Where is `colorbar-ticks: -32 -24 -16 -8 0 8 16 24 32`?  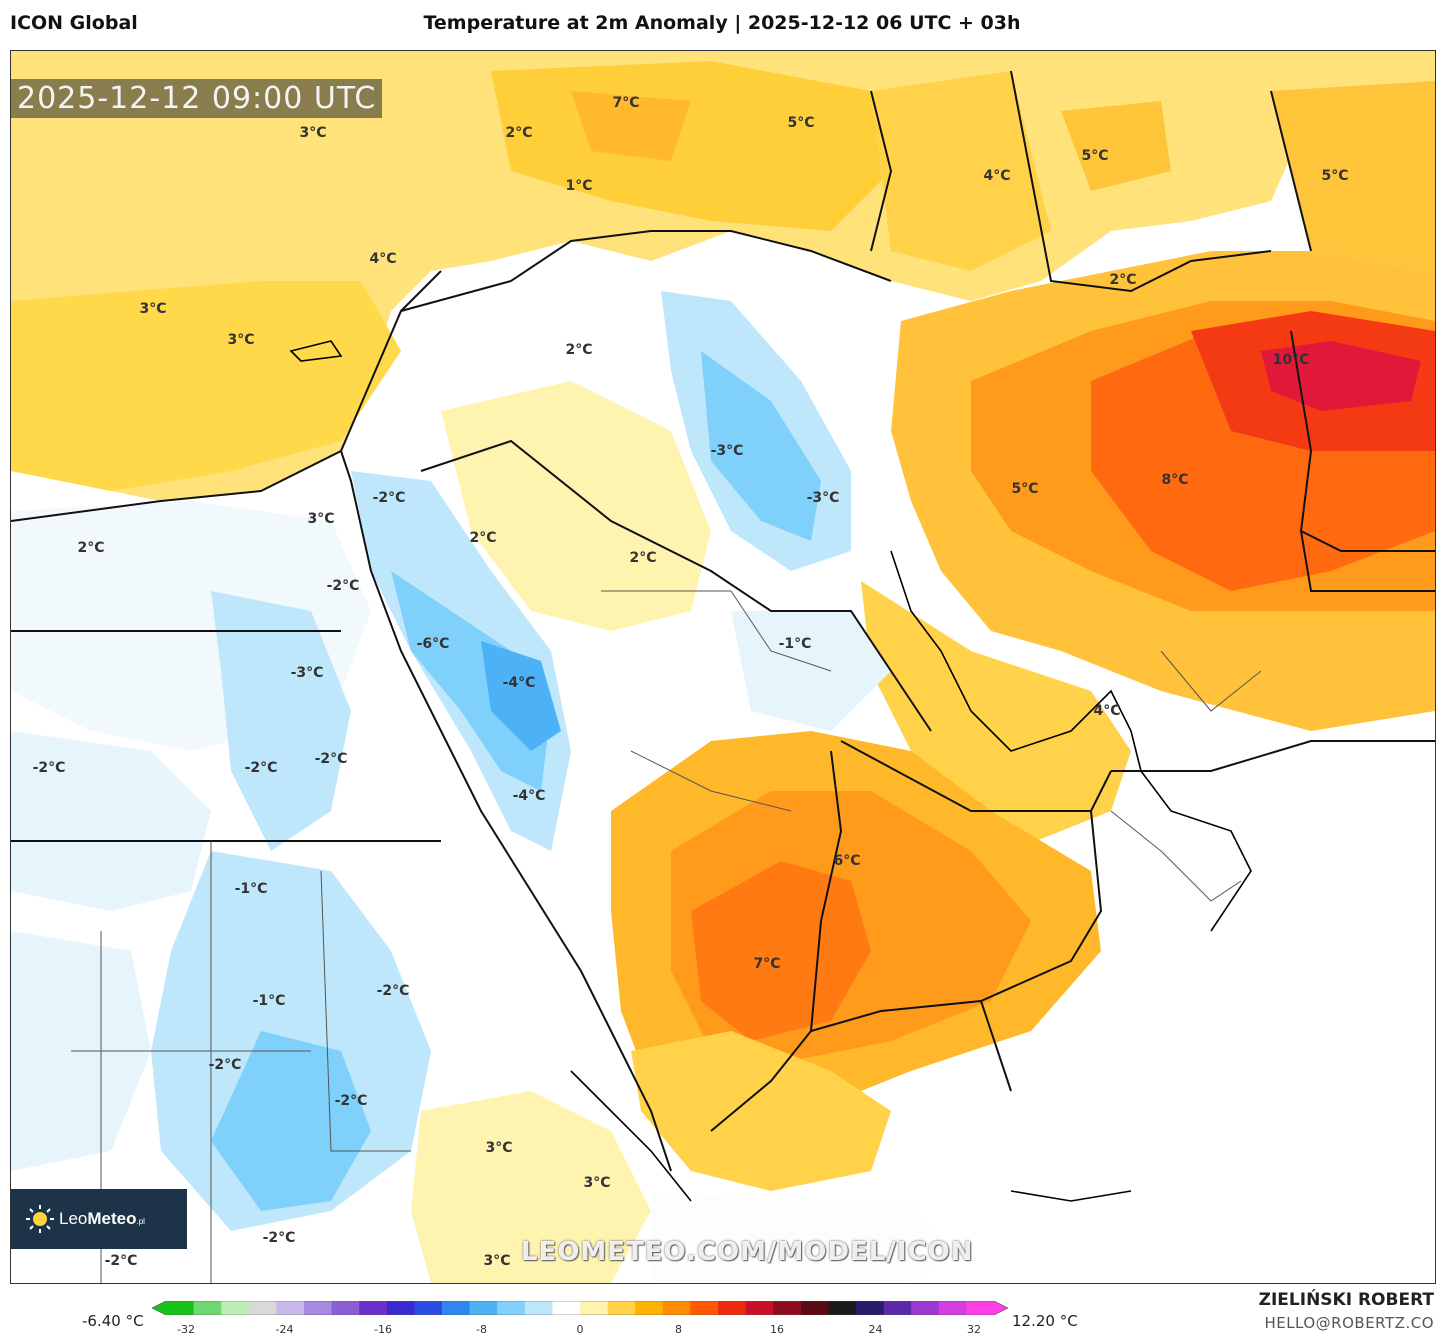 colorbar-ticks: -32 -24 -16 -8 0 8 16 24 32 is located at coordinates (580, 1331).